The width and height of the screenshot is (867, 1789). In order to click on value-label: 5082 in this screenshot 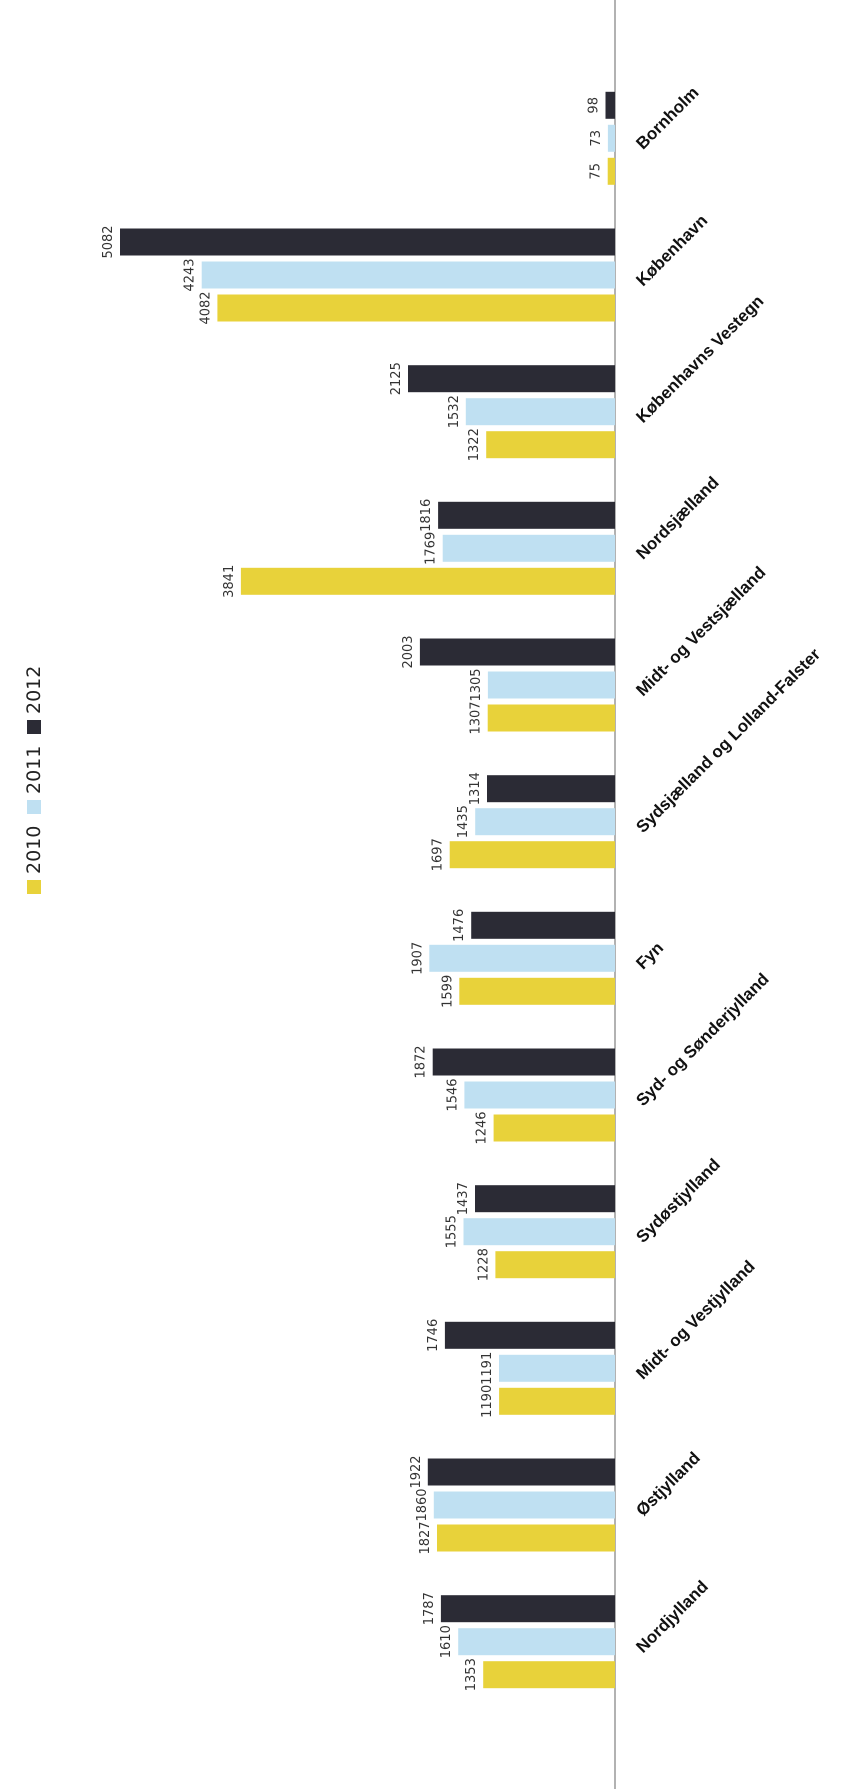, I will do `click(108, 241)`.